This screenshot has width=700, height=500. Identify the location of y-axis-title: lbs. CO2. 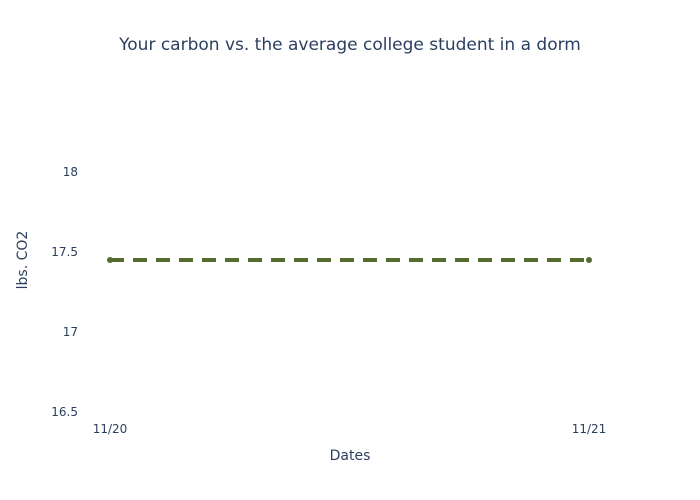
(23, 260).